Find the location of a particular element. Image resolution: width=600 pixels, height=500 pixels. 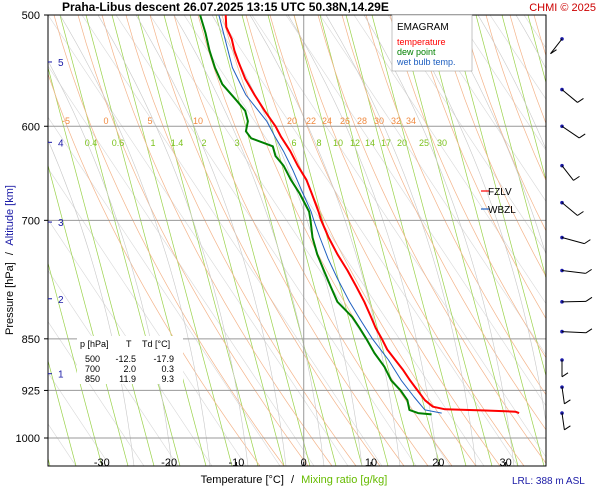

theta-label: 20 is located at coordinates (292, 121).